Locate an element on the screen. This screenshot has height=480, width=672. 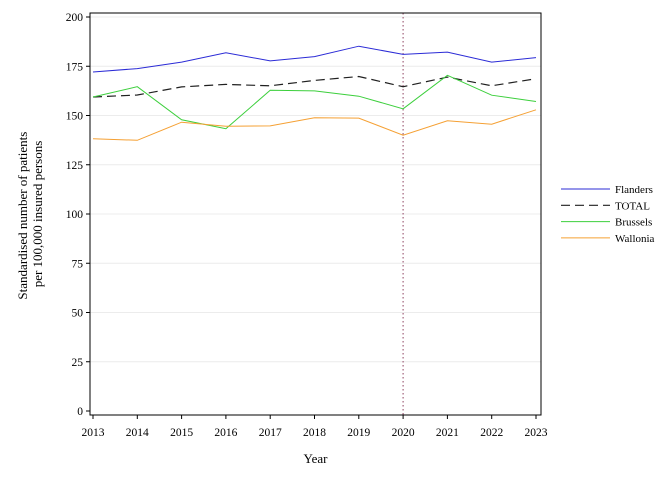
legend-label-total: TOTAL is located at coordinates (632, 206).